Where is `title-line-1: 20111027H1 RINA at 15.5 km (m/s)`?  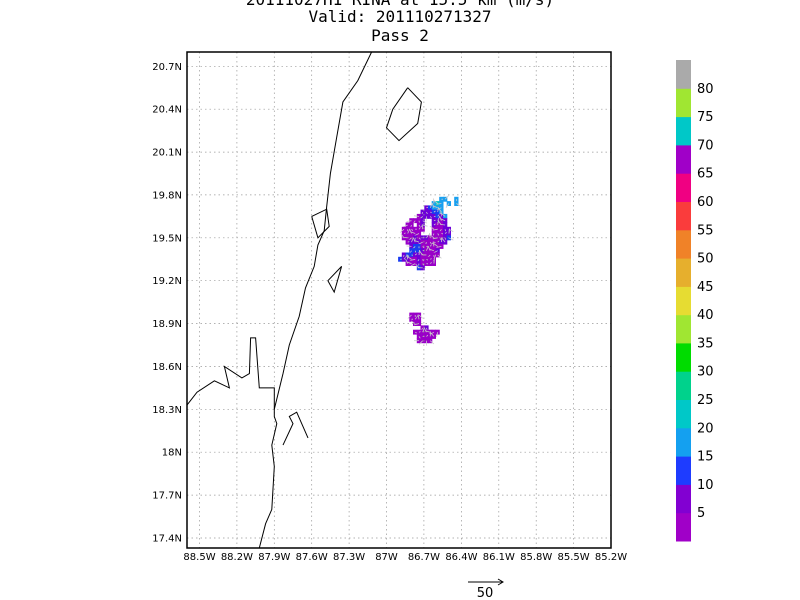 title-line-1: 20111027H1 RINA at 15.5 km (m/s) is located at coordinates (400, 4).